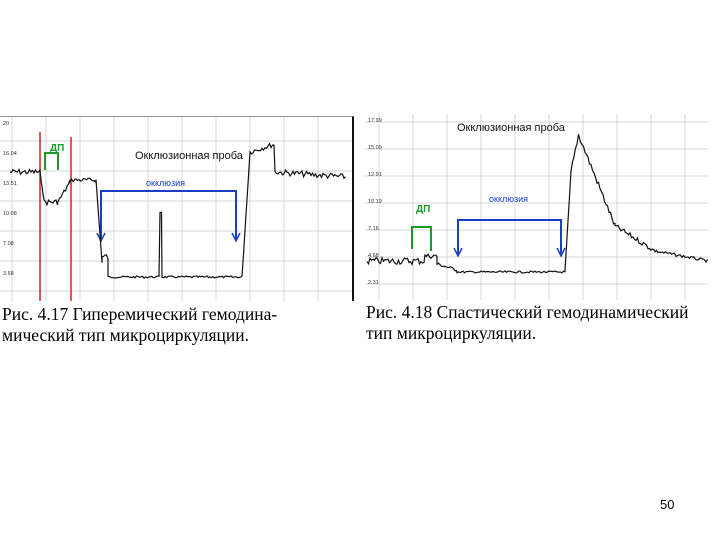 This screenshot has height=540, width=720. What do you see at coordinates (527, 312) in the screenshot?
I see `caption-line: Рис. 4.18 Спастический гемодинамический` at bounding box center [527, 312].